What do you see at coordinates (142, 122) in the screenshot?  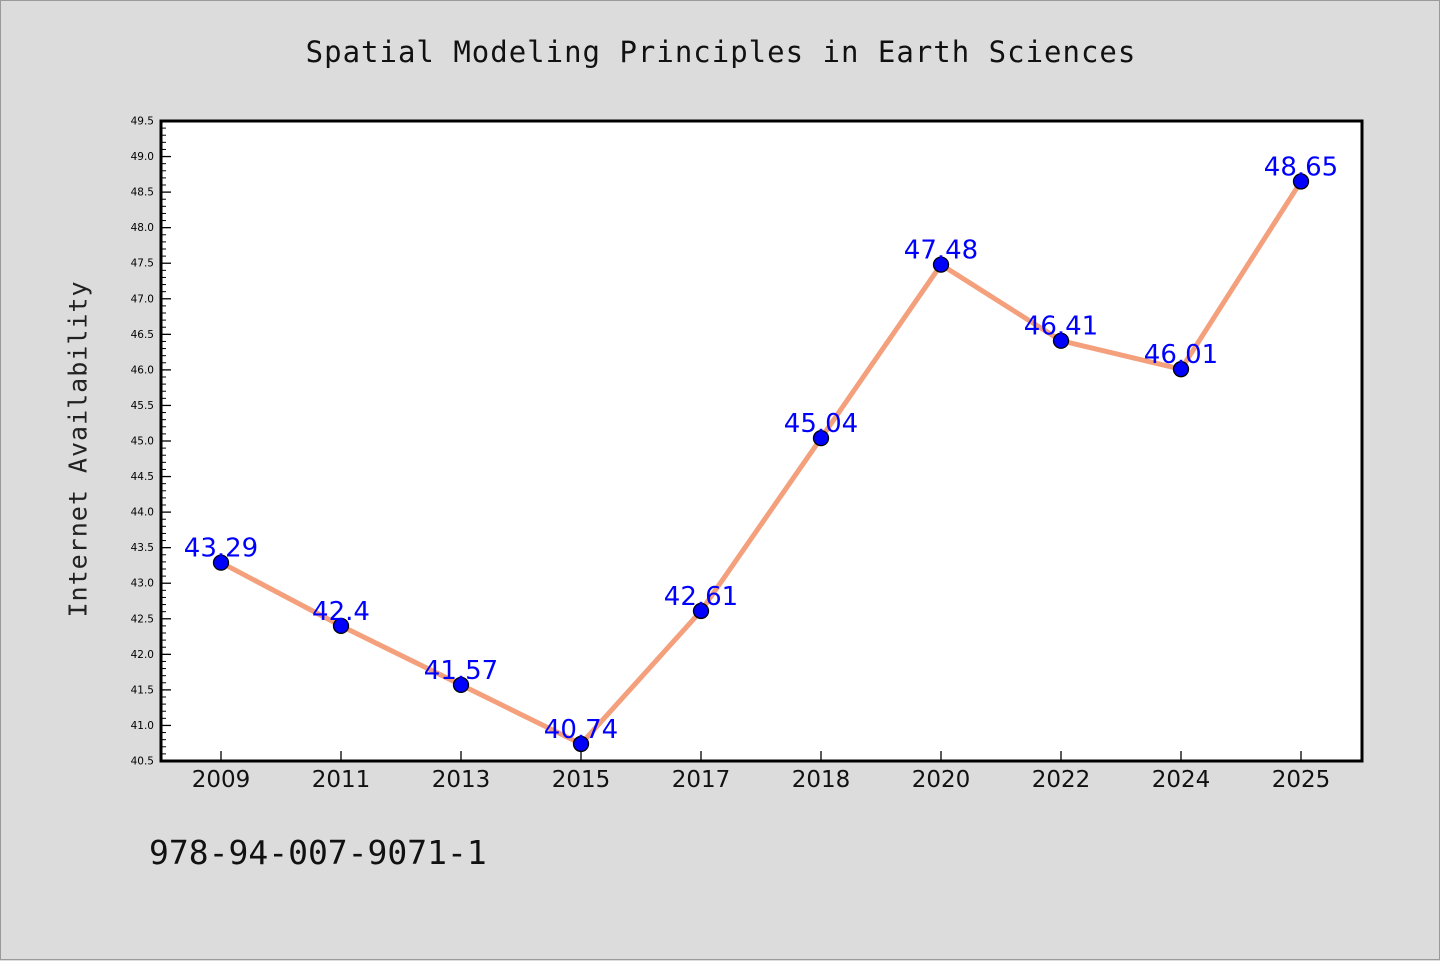 I see `y-tick-label: 49.5` at bounding box center [142, 122].